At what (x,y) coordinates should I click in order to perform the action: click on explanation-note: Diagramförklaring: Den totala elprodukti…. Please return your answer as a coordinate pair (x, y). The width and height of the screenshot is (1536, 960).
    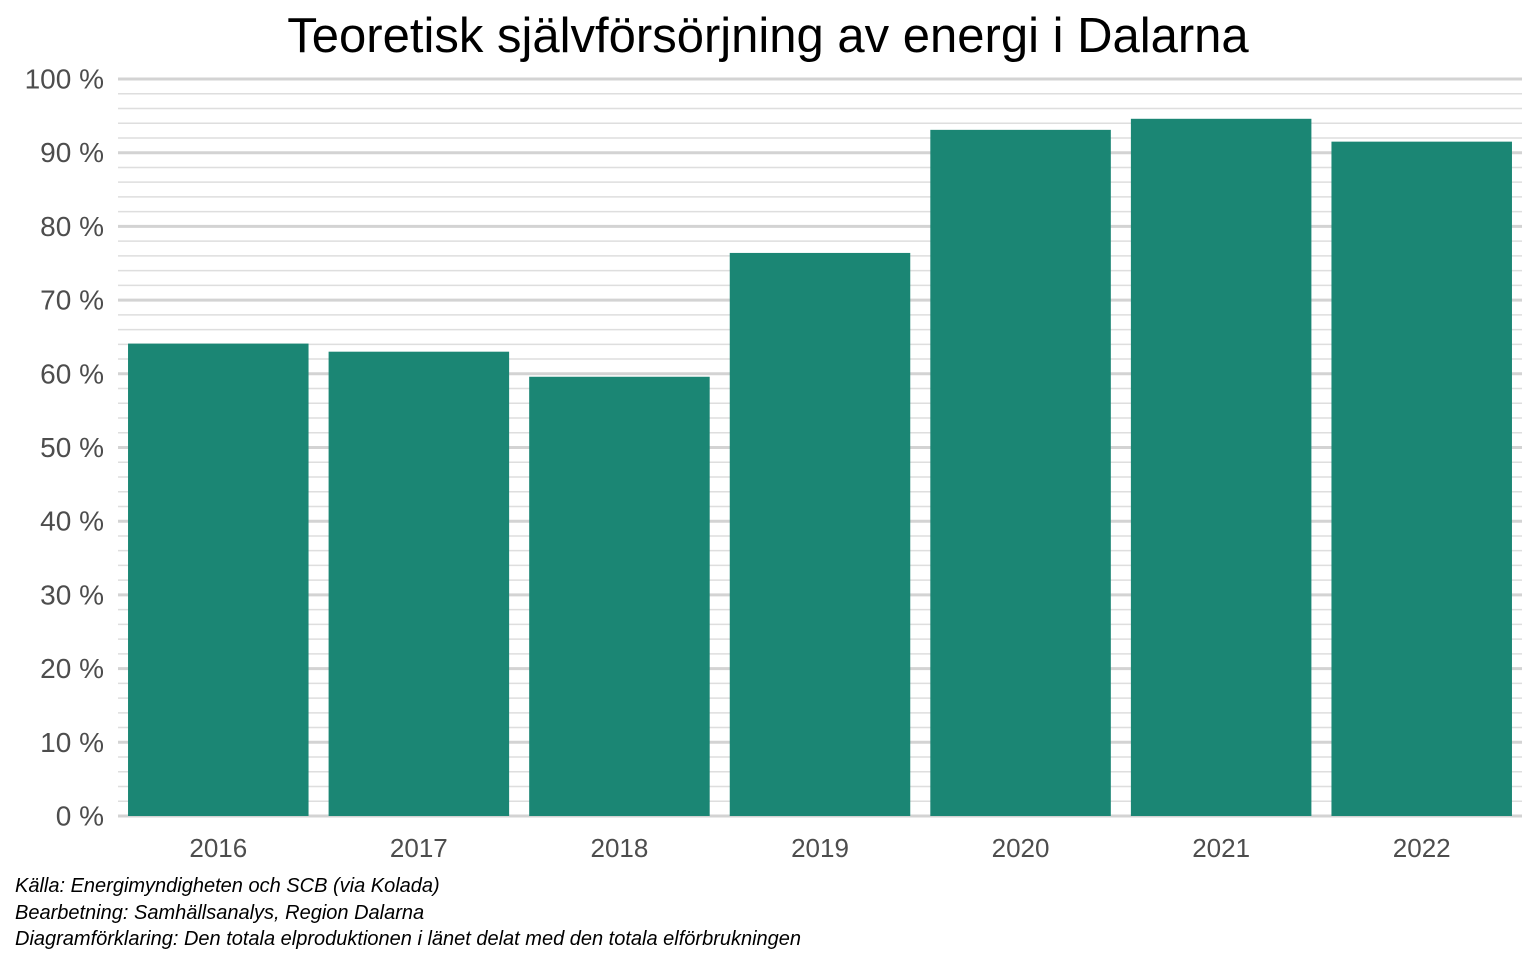
    Looking at the image, I should click on (408, 939).